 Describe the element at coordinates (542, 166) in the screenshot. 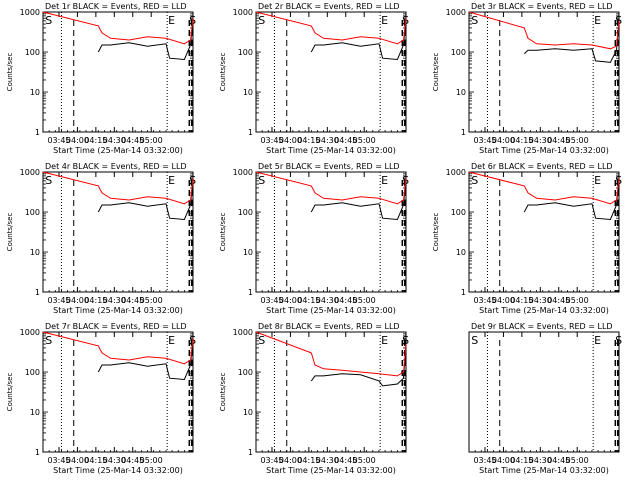

I see `chart-title: Det 6r BLACK = Events, RED = LLD` at that location.